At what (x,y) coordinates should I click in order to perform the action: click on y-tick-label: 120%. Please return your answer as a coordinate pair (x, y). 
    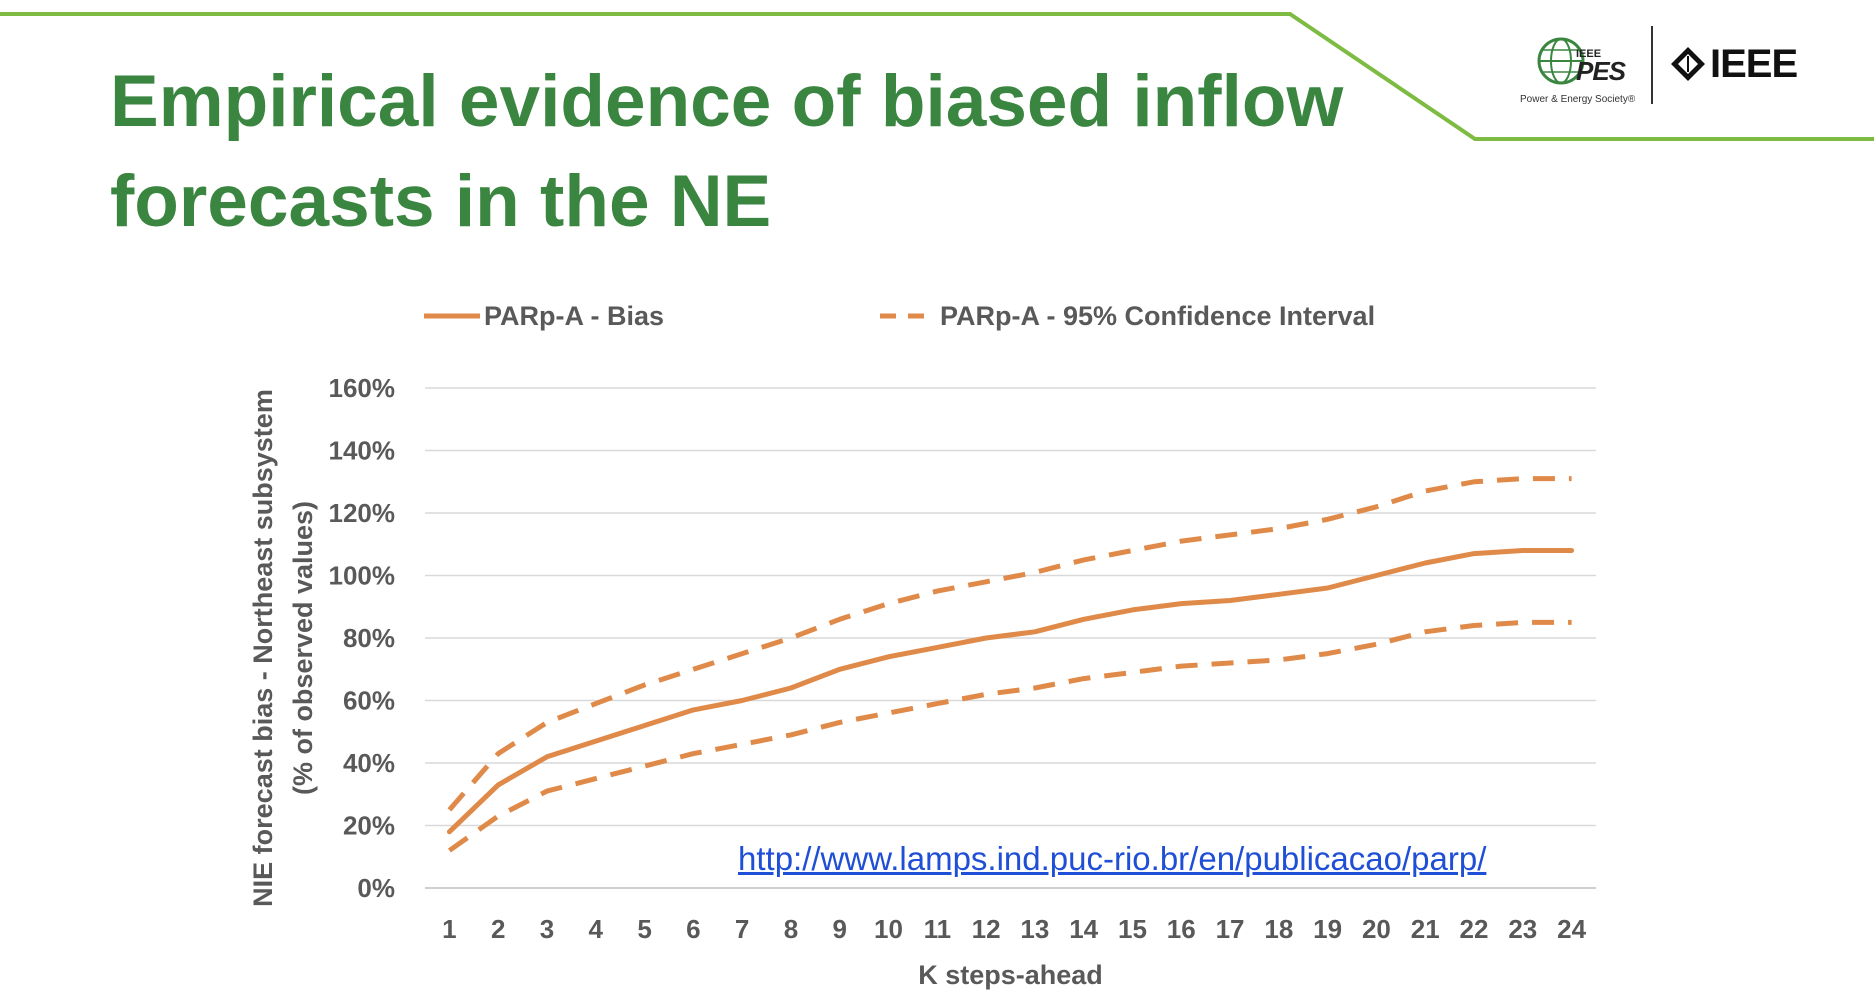
    Looking at the image, I should click on (362, 513).